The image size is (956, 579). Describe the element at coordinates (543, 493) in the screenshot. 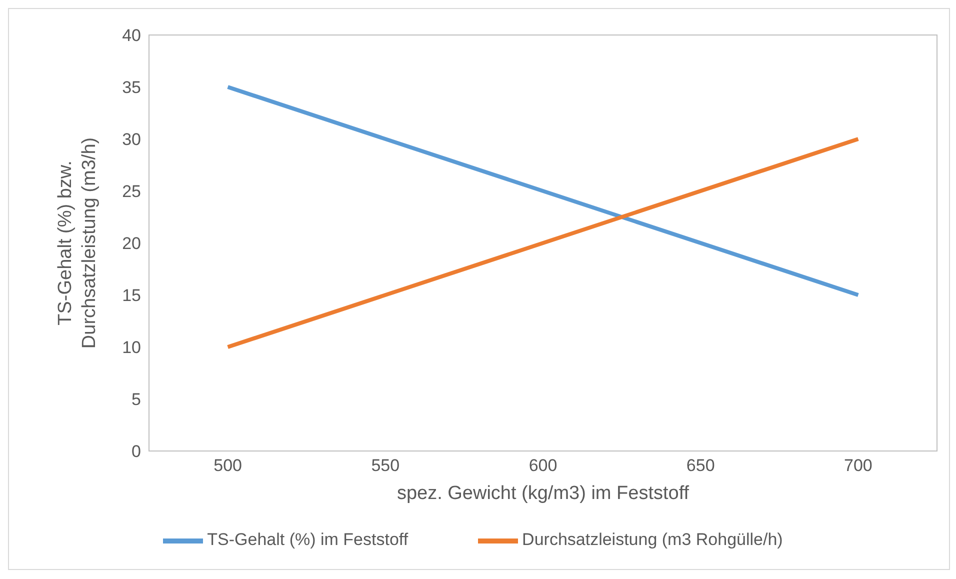

I see `x-axis-title: spez. Gewicht (kg/m3) im Feststoff` at that location.